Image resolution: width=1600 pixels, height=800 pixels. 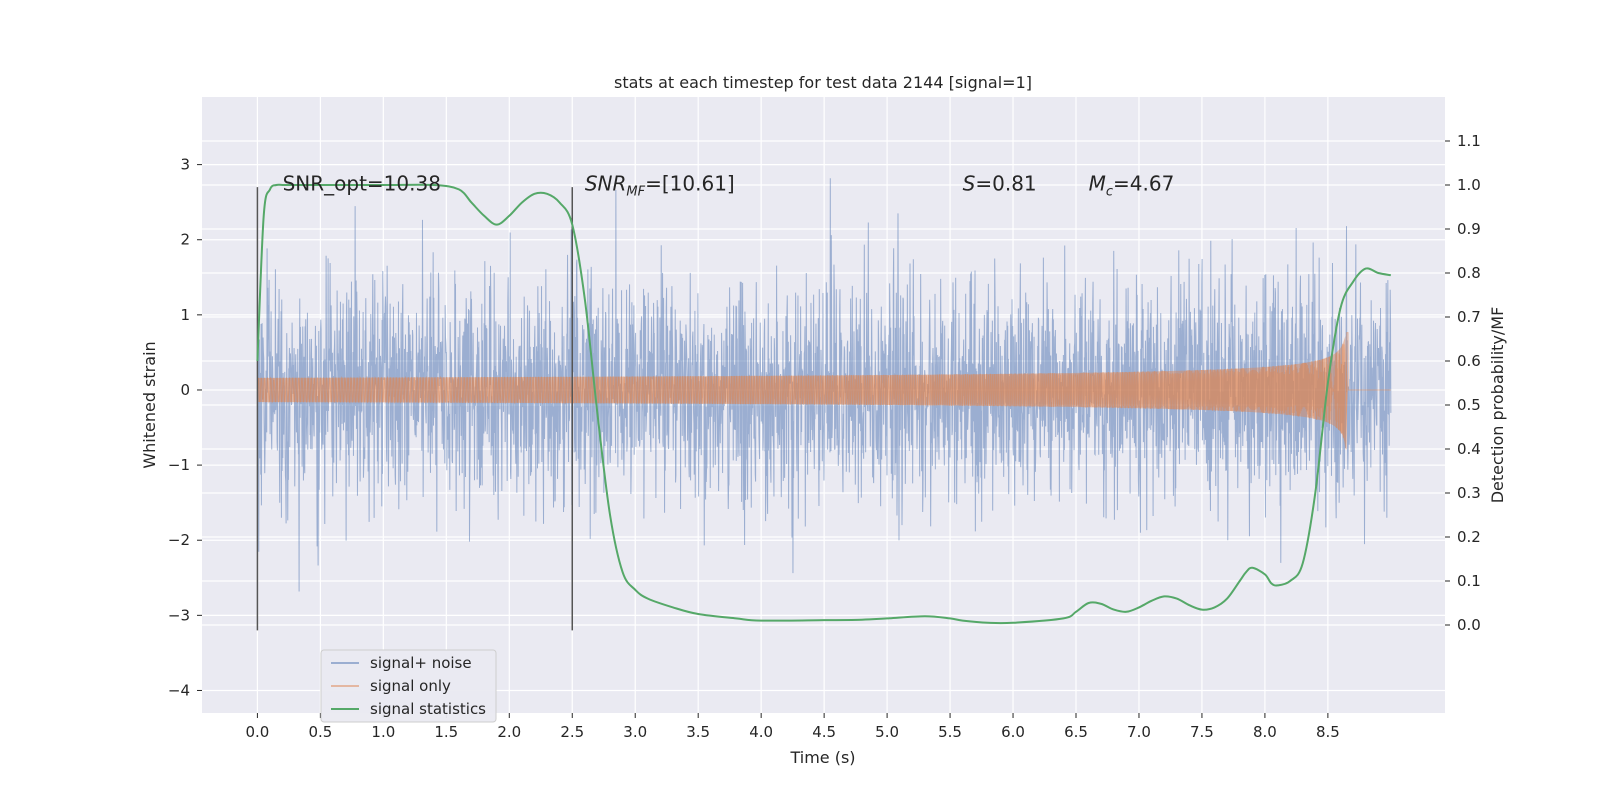 I want to click on line-signal-only, so click(x=823, y=391).